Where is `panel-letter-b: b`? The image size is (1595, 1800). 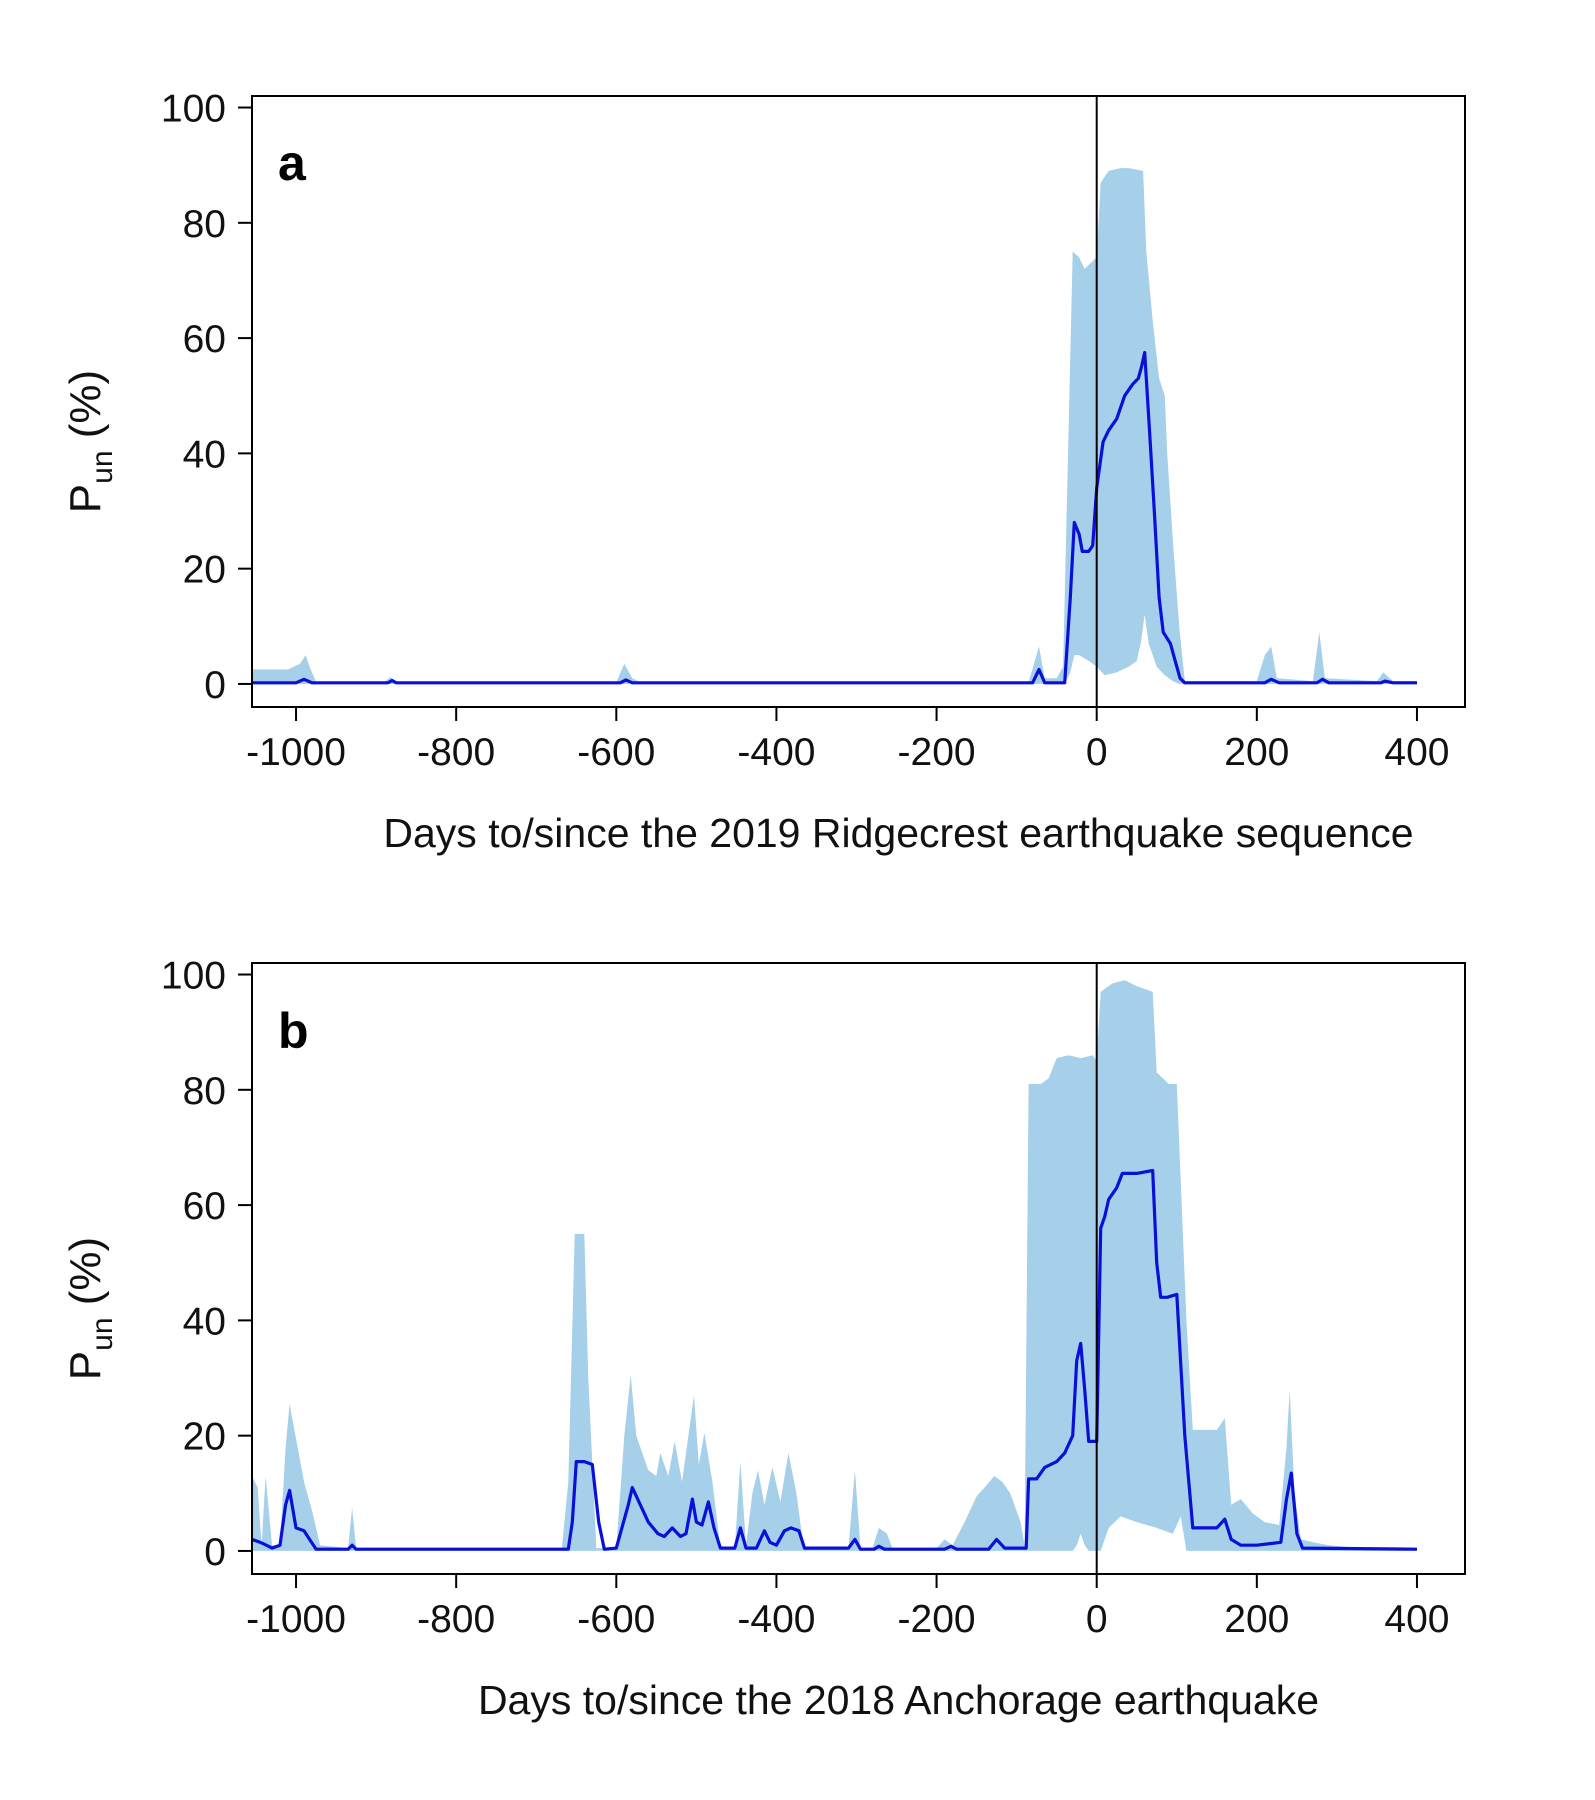
panel-letter-b: b is located at coordinates (293, 1031).